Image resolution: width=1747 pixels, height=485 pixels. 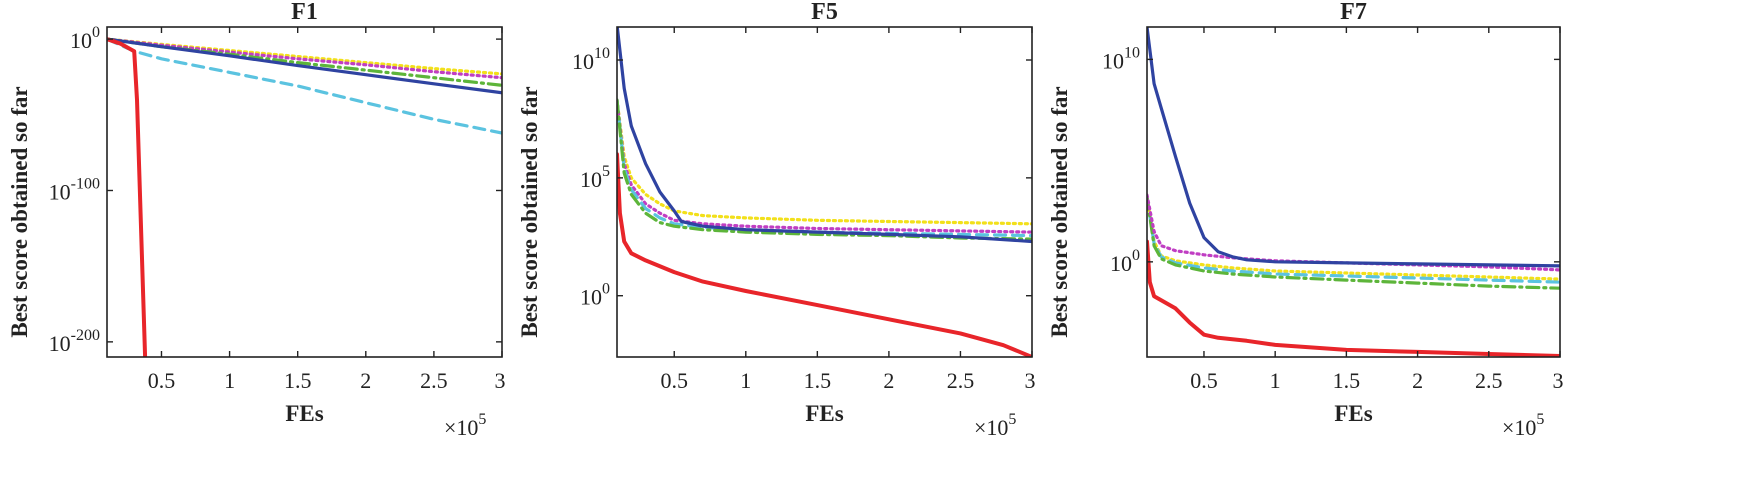 What do you see at coordinates (162, 380) in the screenshot?
I see `f1-x-tick-label: 0.5` at bounding box center [162, 380].